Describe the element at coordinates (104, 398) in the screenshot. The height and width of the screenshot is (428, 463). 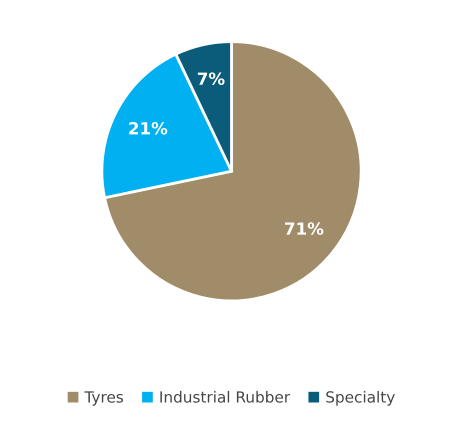
I see `legend-label: Tyres` at that location.